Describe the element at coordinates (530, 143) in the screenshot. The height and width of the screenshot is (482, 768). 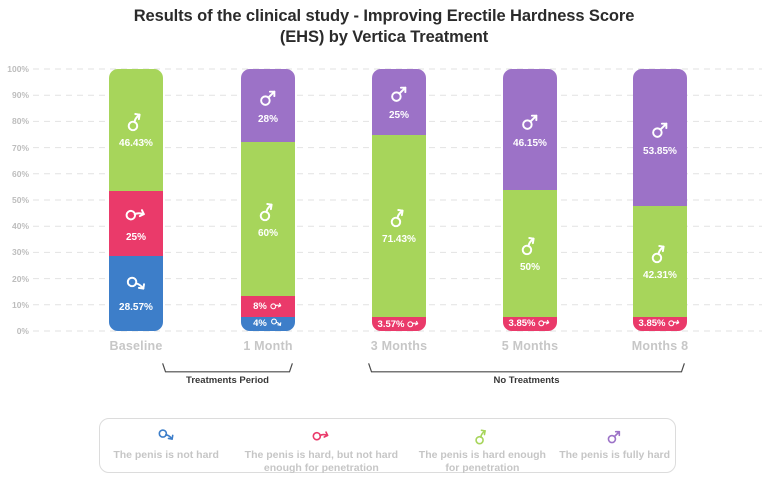
I see `segment-value: 46.15%` at that location.